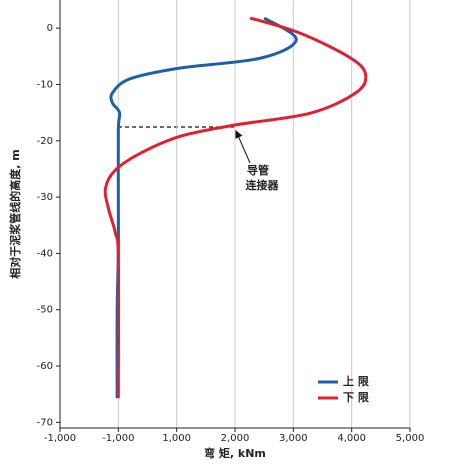 This screenshot has width=456, height=466. What do you see at coordinates (50, 28) in the screenshot?
I see `y-tick-label: 0` at bounding box center [50, 28].